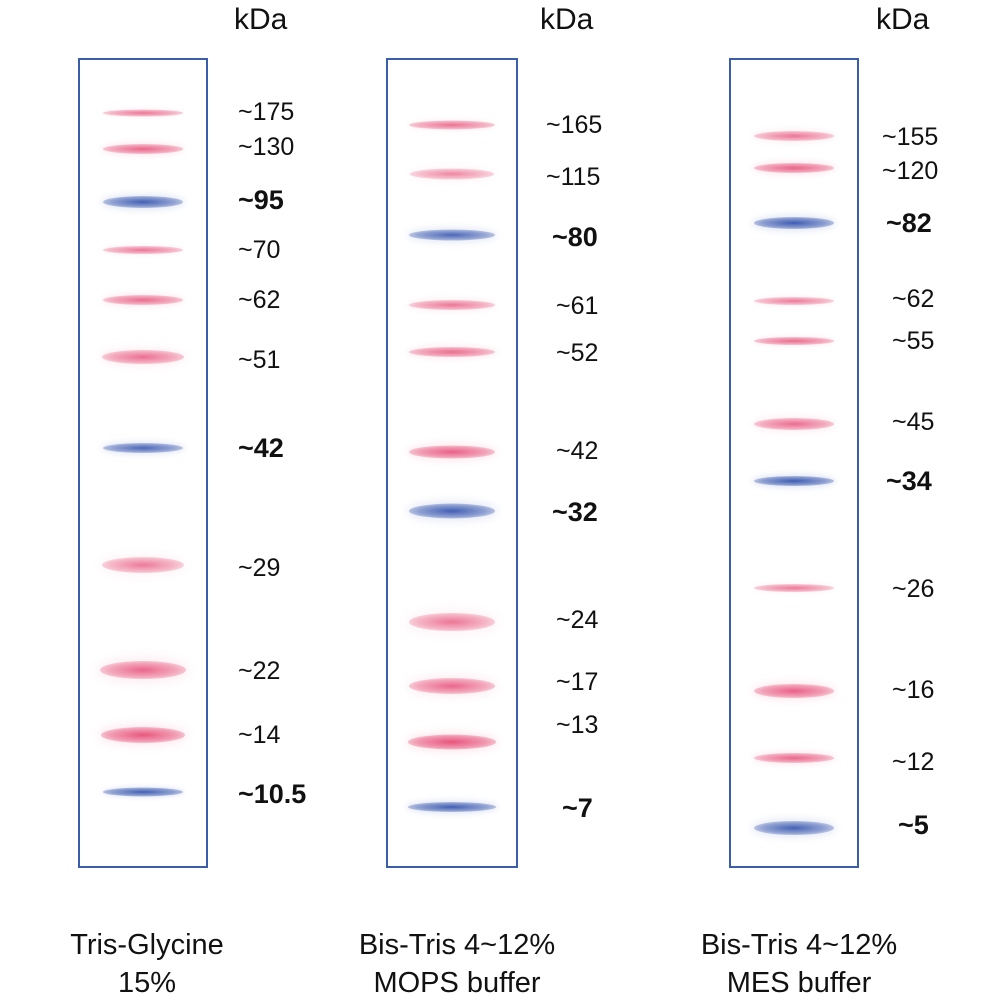 The image size is (1000, 1002). I want to click on molecular-weight-label: ~17, so click(577, 682).